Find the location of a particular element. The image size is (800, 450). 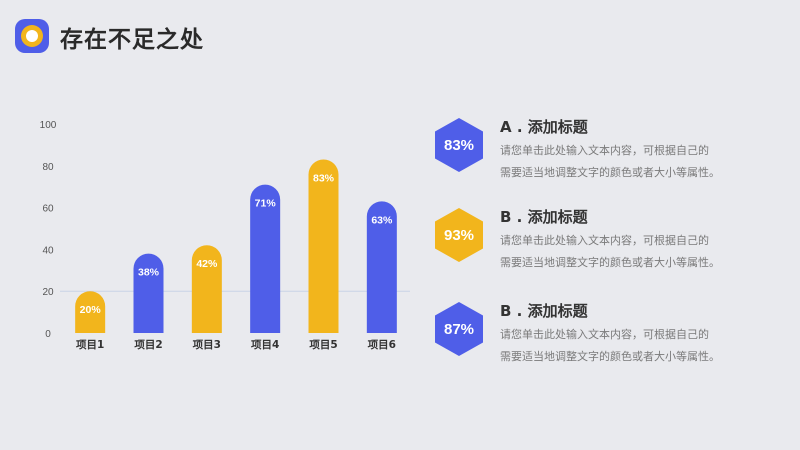

x-tick-label: 项目4 is located at coordinates (265, 345).